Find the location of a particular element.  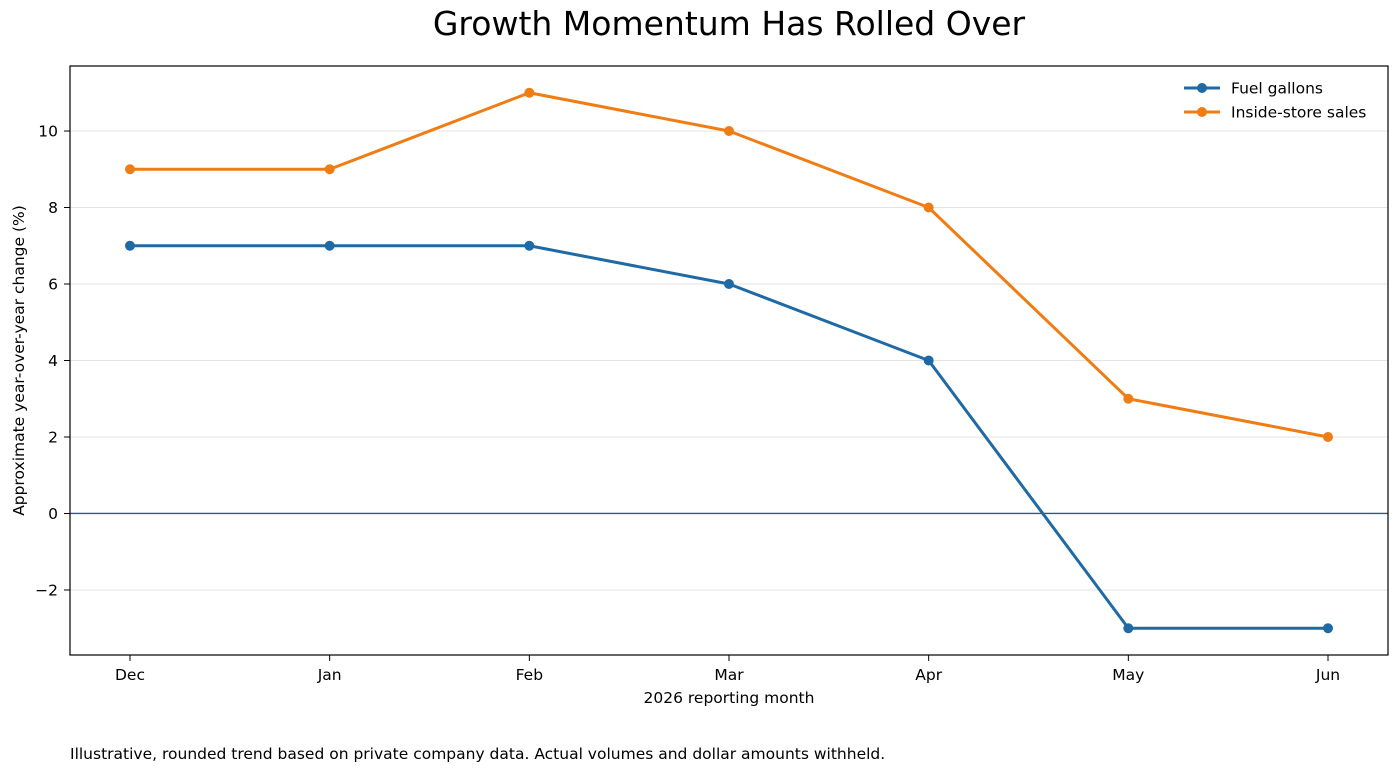

y-tick-label: 4 is located at coordinates (53, 361).